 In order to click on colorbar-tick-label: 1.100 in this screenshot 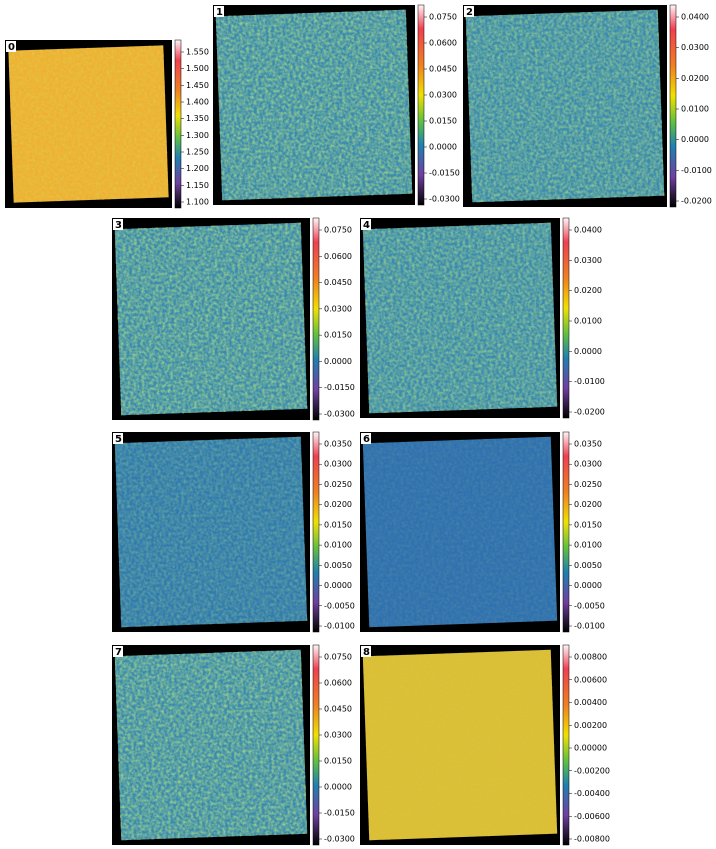, I will do `click(197, 202)`.